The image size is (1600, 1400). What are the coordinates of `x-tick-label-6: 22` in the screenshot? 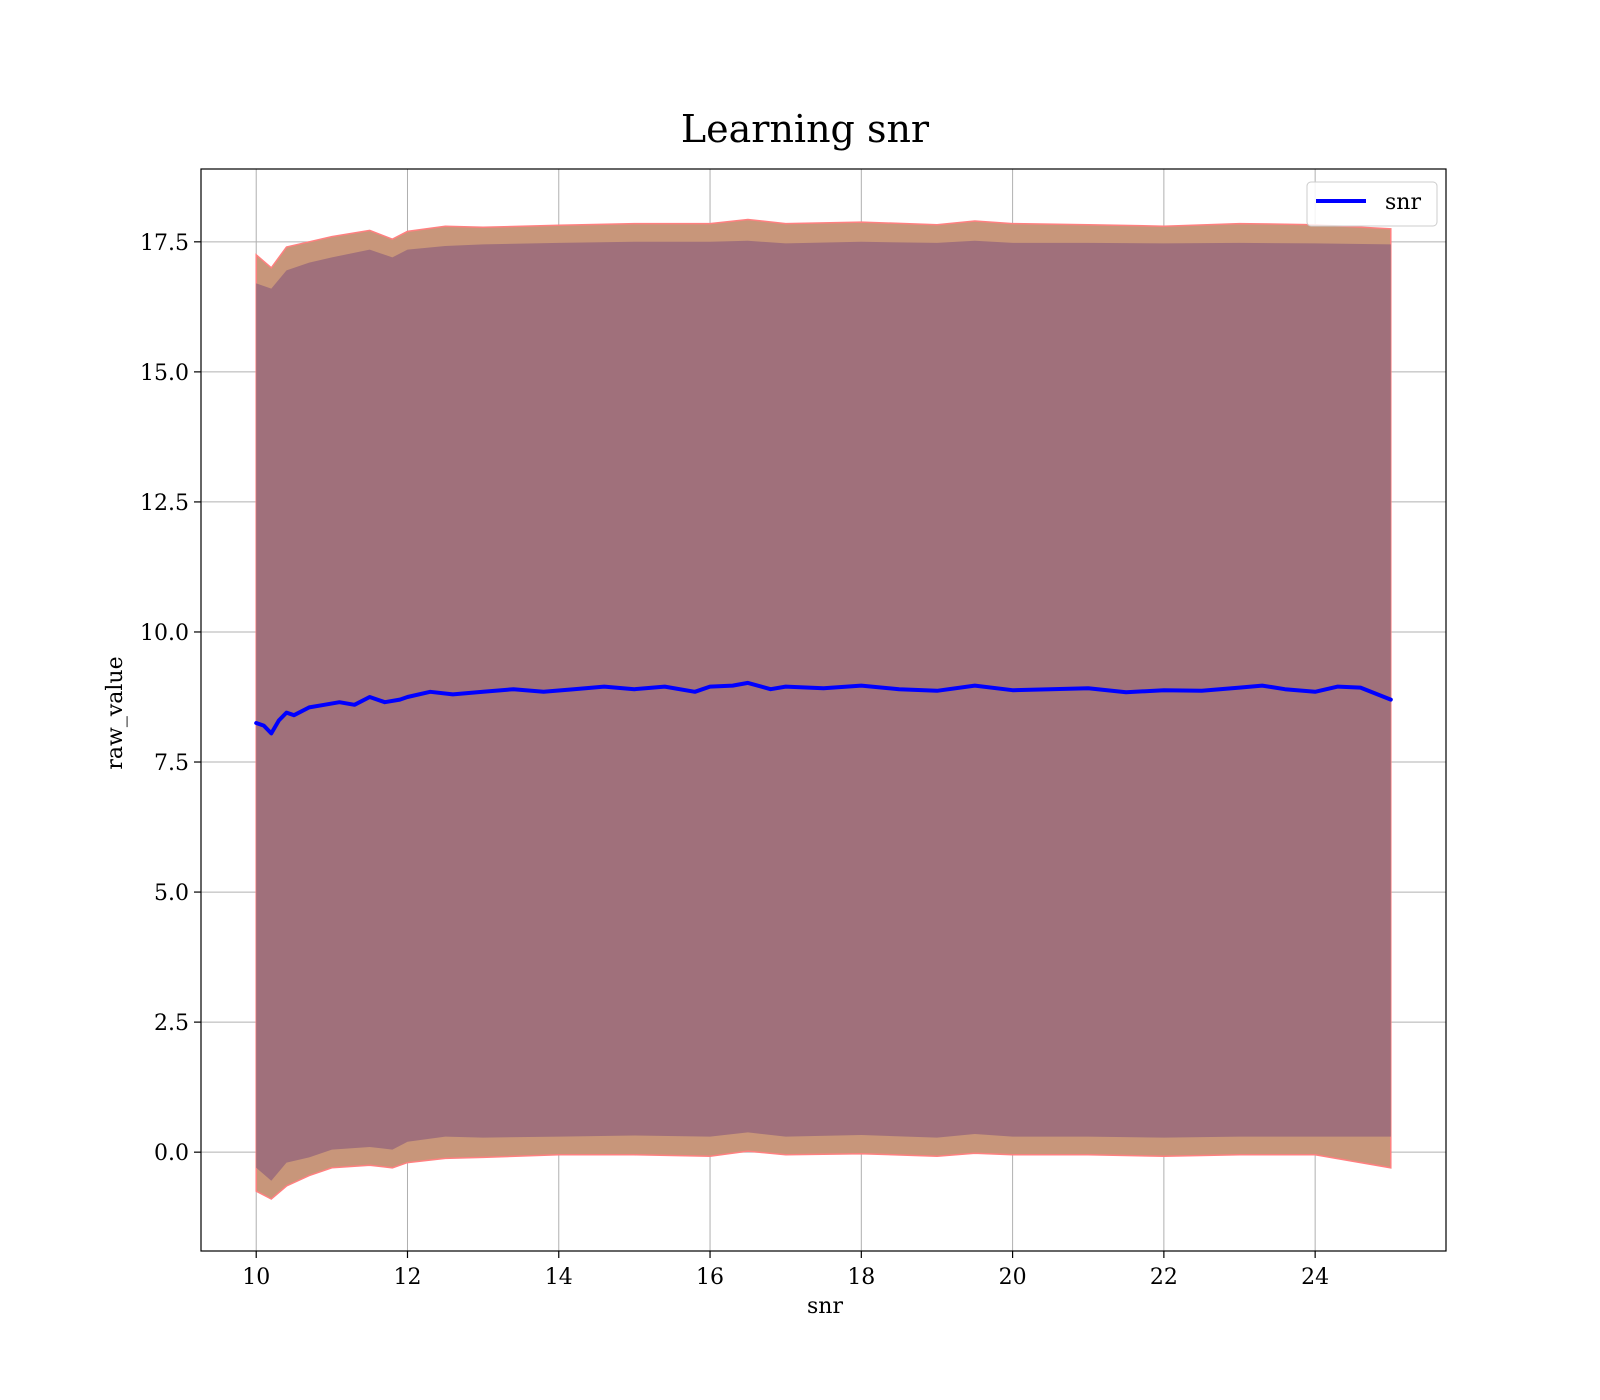 It's located at (1164, 1277).